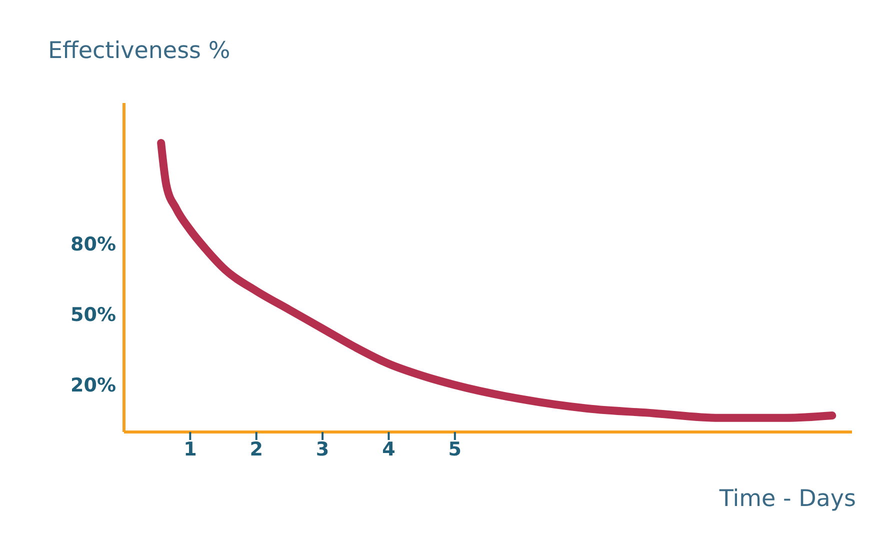 The width and height of the screenshot is (880, 550). Describe the element at coordinates (256, 449) in the screenshot. I see `x-tick-label: 2` at that location.